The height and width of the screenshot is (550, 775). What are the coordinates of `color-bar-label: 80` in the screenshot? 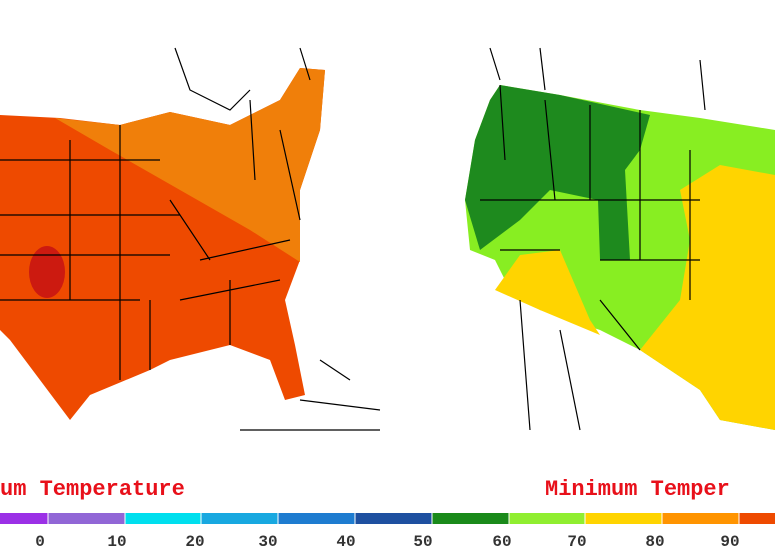 It's located at (654, 541).